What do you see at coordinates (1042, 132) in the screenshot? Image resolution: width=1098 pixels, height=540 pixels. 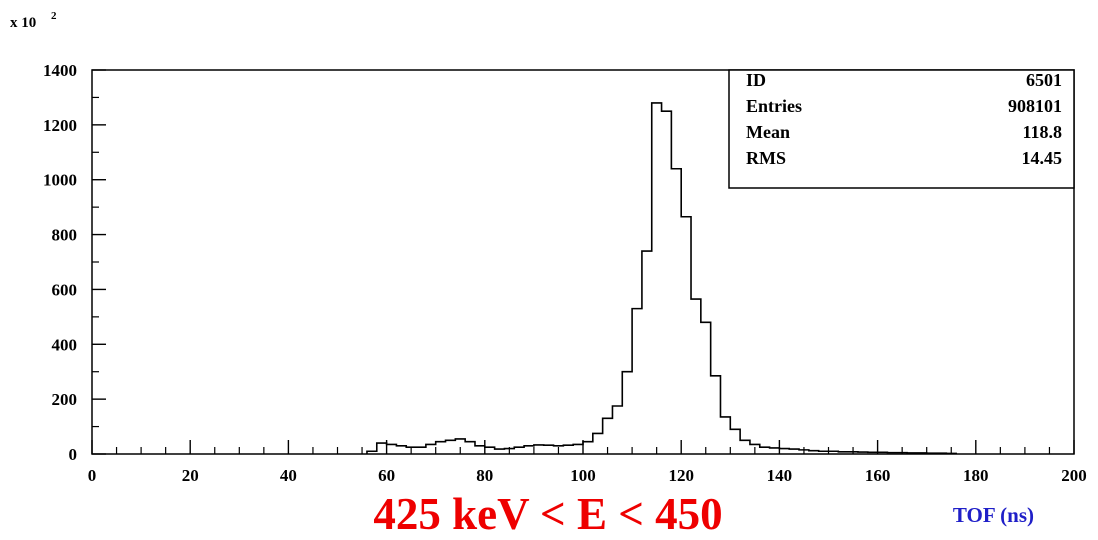 I see `stats-value: 118.8` at bounding box center [1042, 132].